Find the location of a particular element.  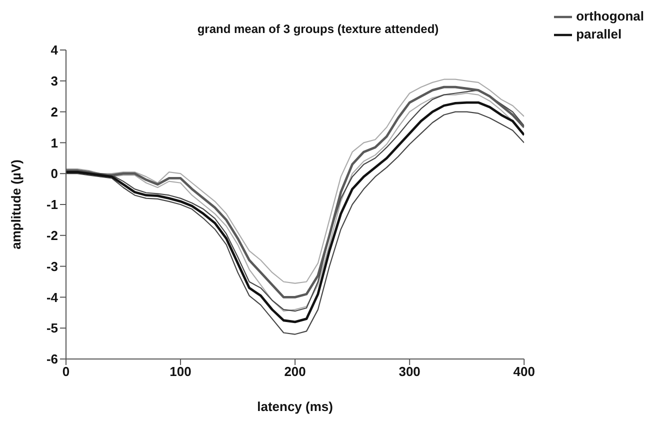

x-tick-label: 300 is located at coordinates (409, 372).